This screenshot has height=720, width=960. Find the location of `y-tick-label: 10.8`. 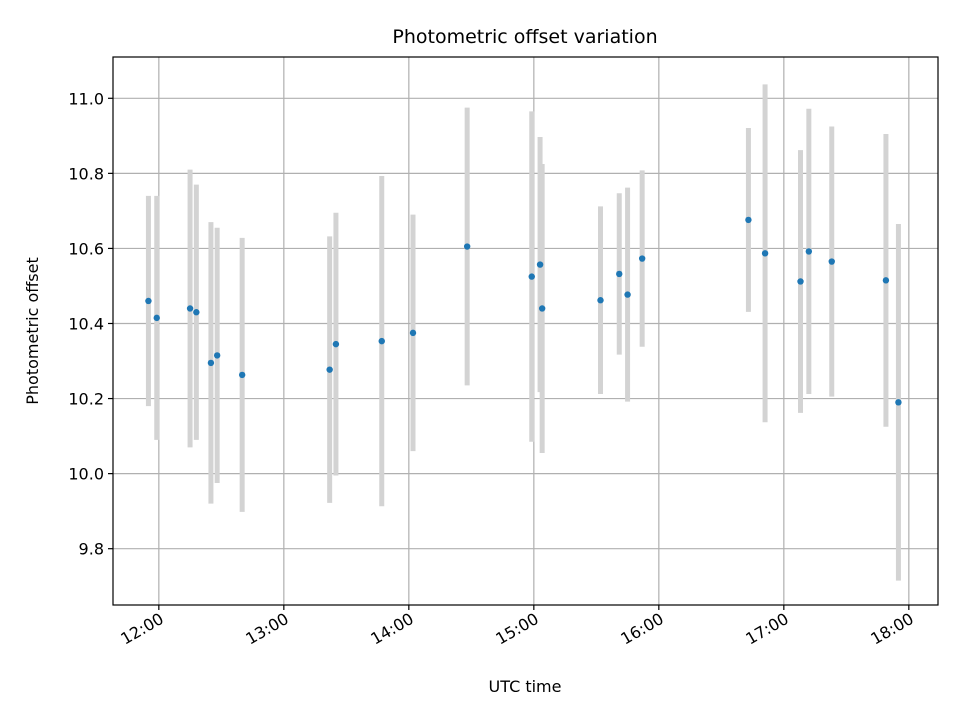

y-tick-label: 10.8 is located at coordinates (86, 173).